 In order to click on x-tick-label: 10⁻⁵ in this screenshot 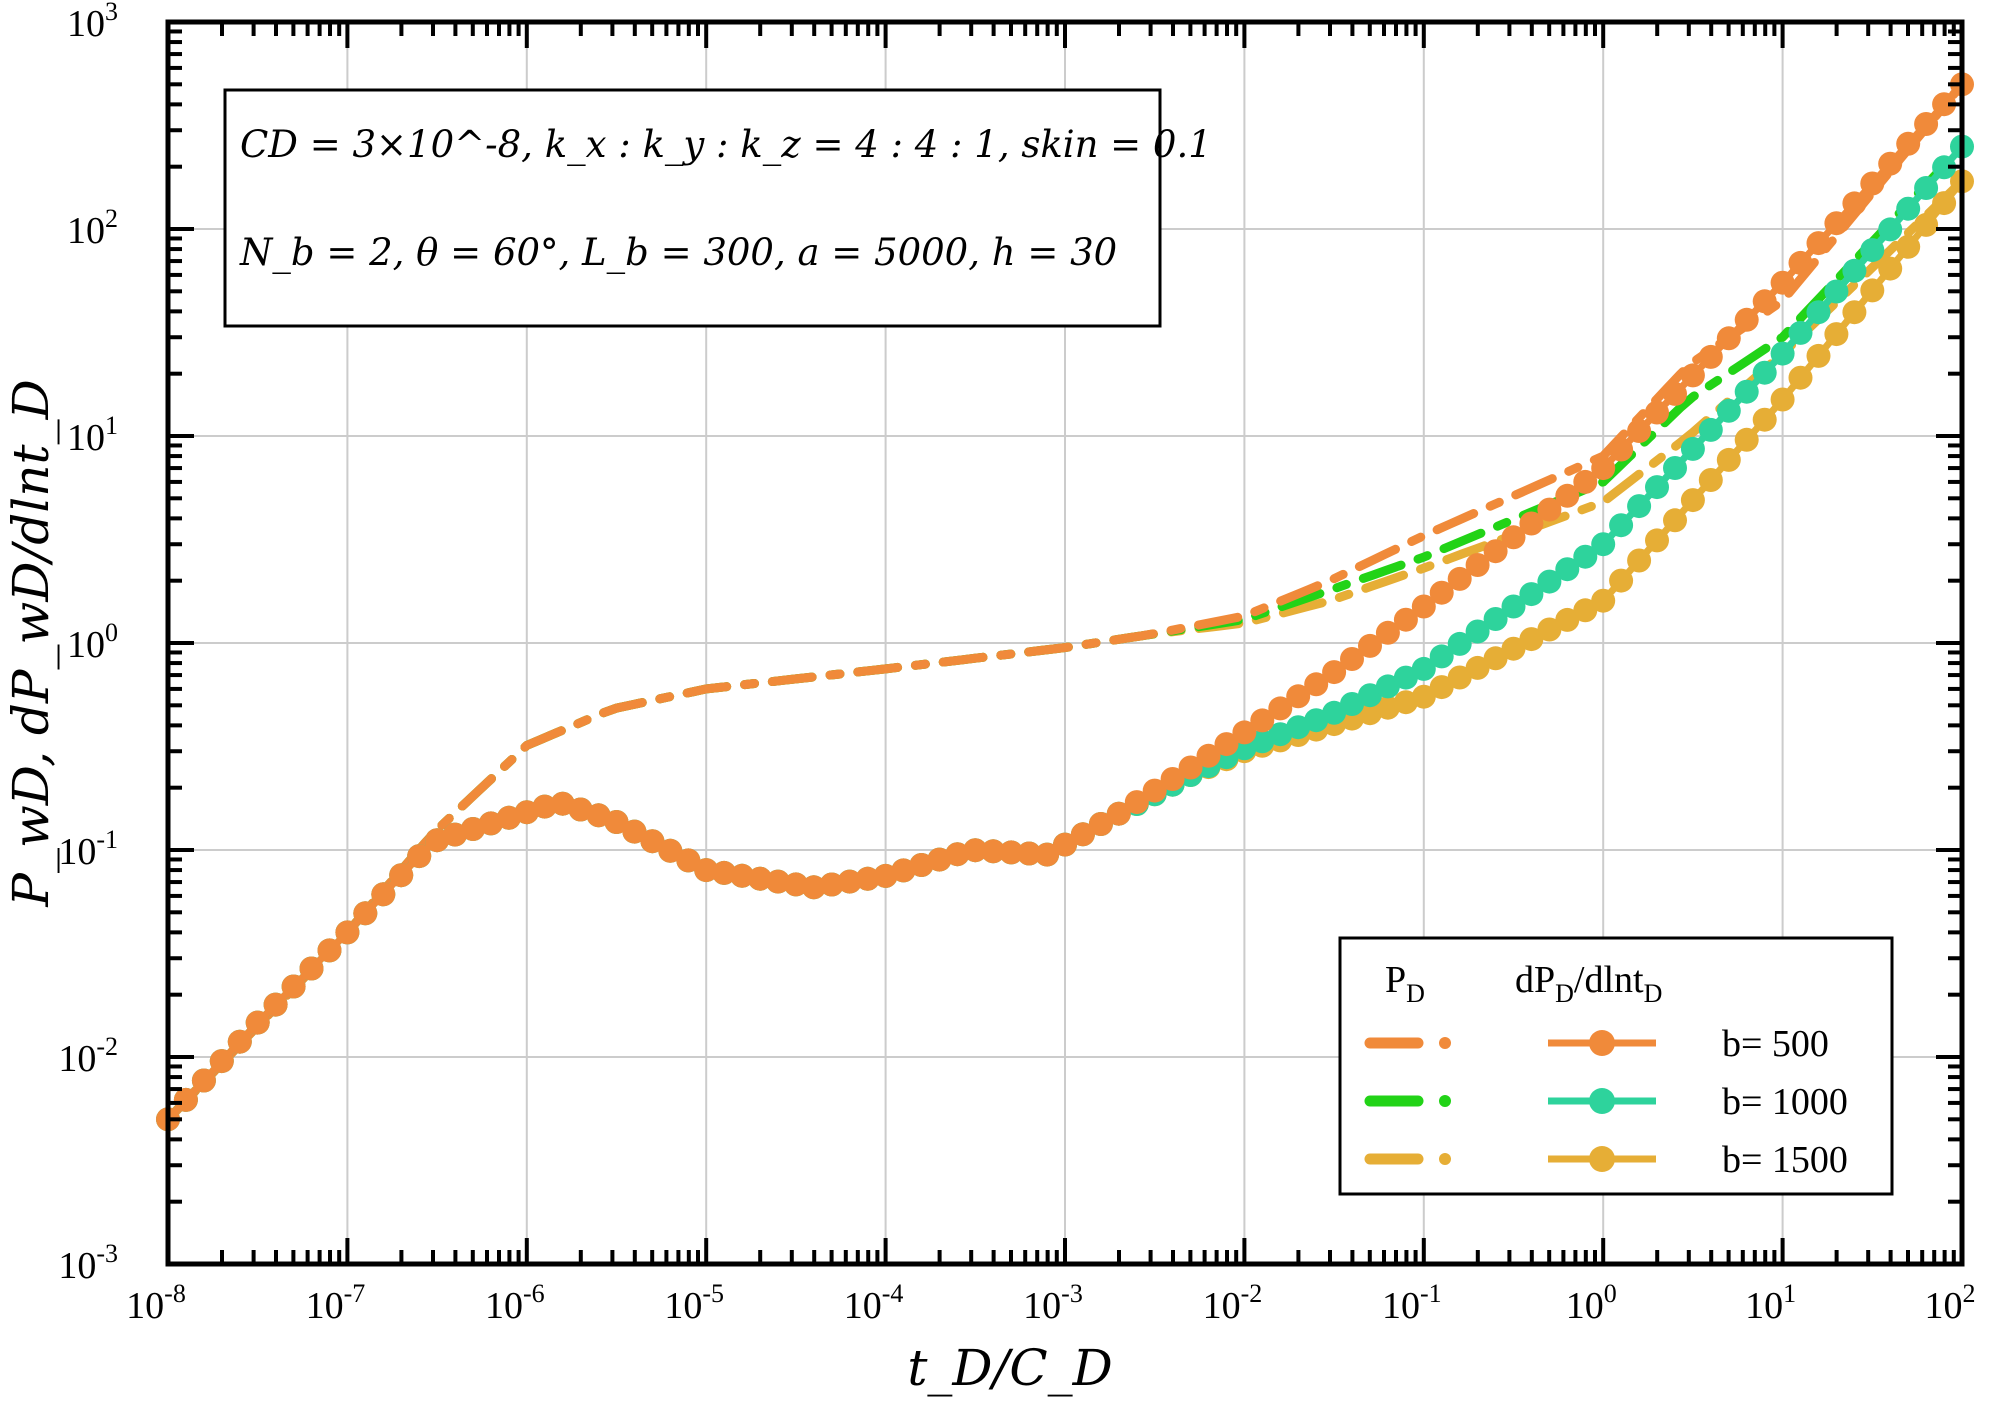, I will do `click(694, 1303)`.